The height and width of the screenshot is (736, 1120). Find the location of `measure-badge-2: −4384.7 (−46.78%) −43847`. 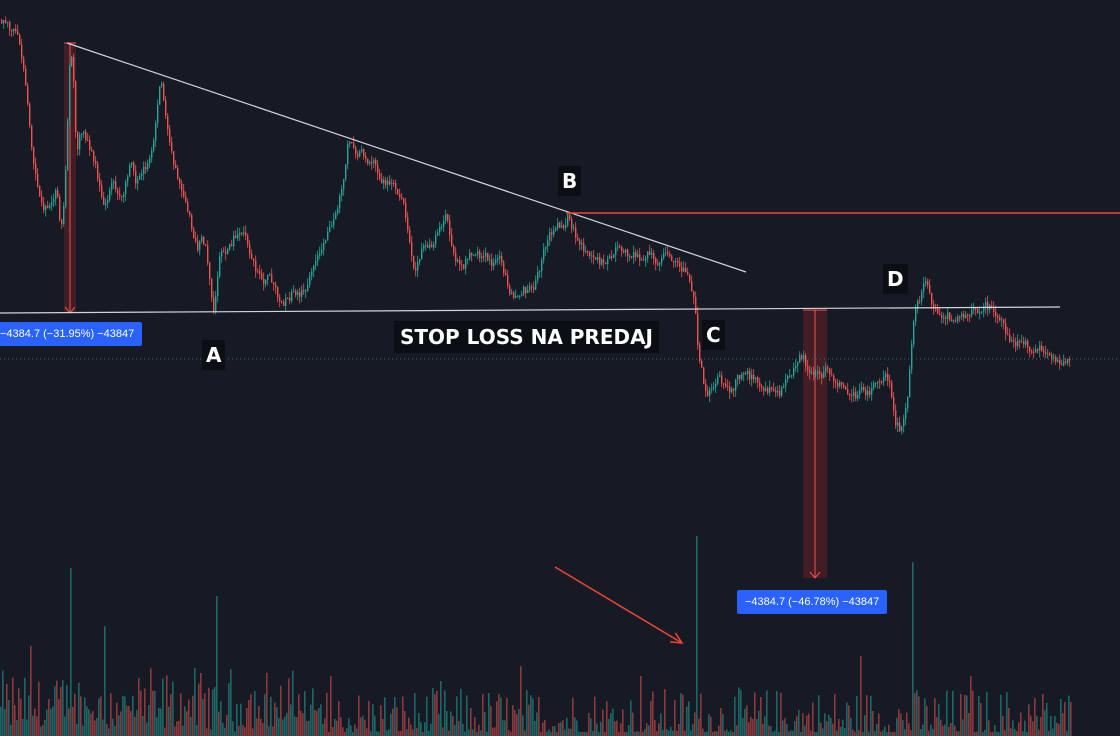

measure-badge-2: −4384.7 (−46.78%) −43847 is located at coordinates (812, 602).